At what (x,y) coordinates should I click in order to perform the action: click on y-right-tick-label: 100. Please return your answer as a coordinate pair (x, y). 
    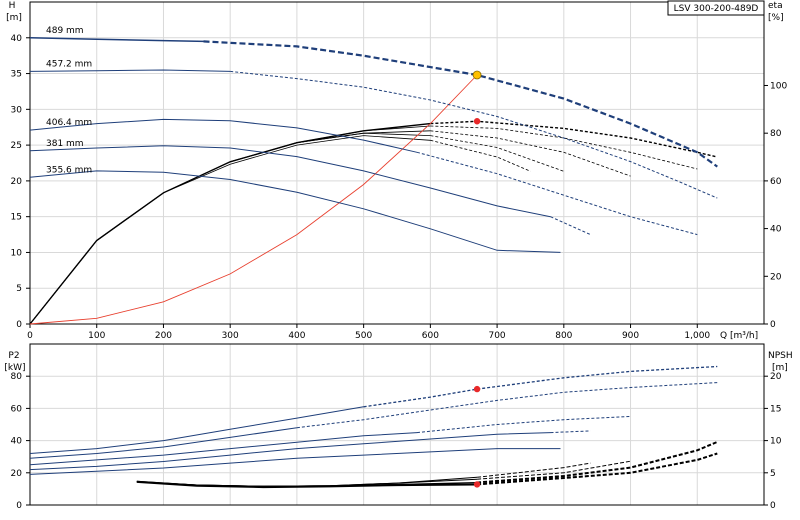
    Looking at the image, I should click on (778, 86).